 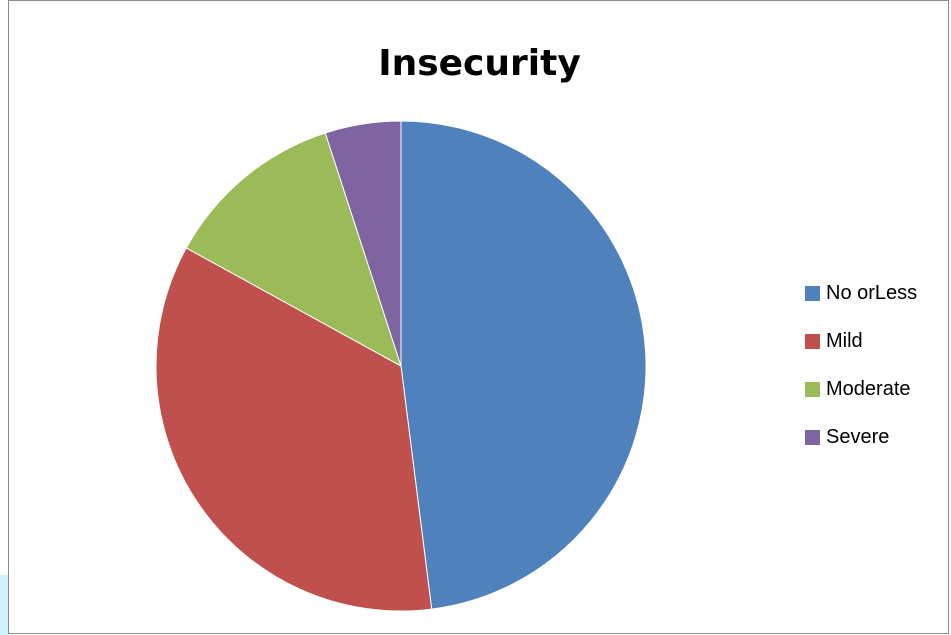 What do you see at coordinates (812, 293) in the screenshot?
I see `legend-swatch-no-orless` at bounding box center [812, 293].